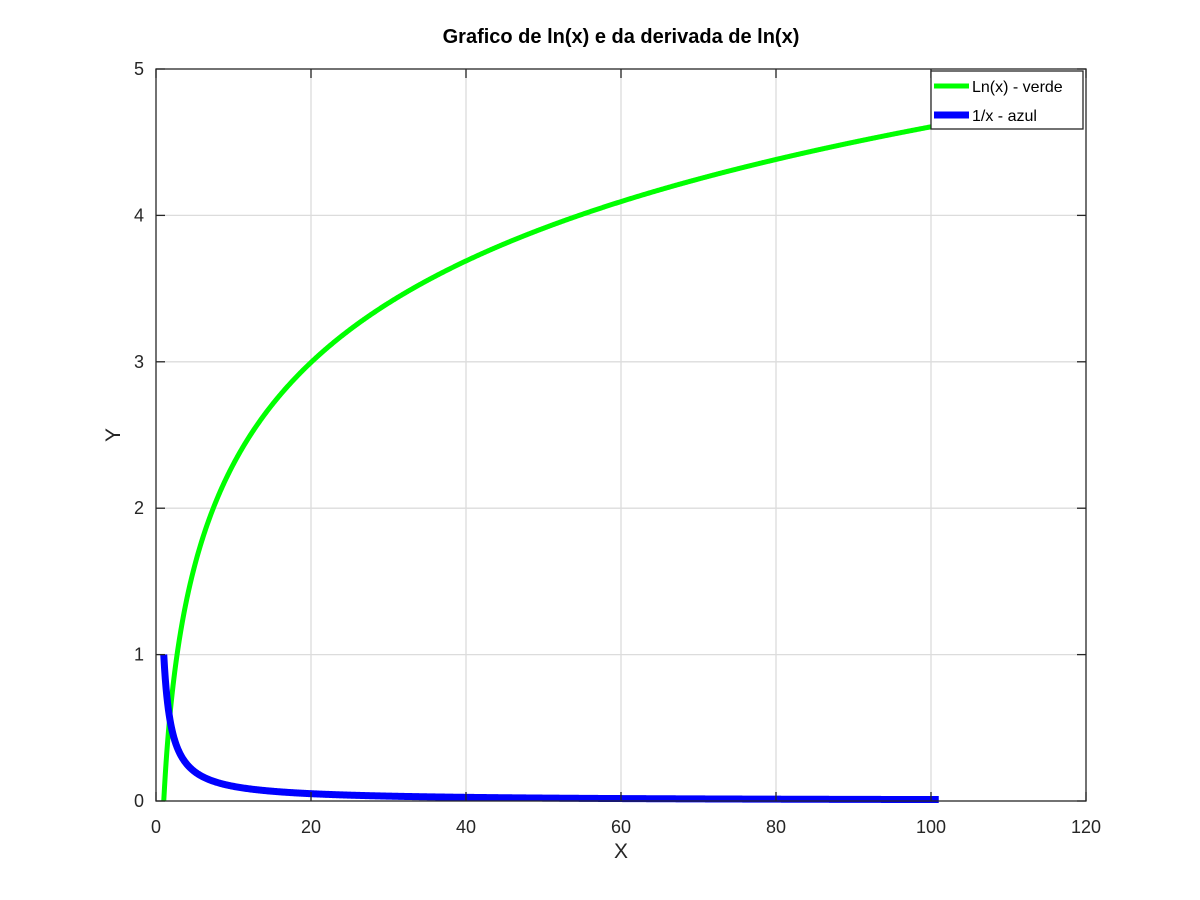 The image size is (1200, 900). Describe the element at coordinates (466, 827) in the screenshot. I see `x-tick-label: 40` at that location.